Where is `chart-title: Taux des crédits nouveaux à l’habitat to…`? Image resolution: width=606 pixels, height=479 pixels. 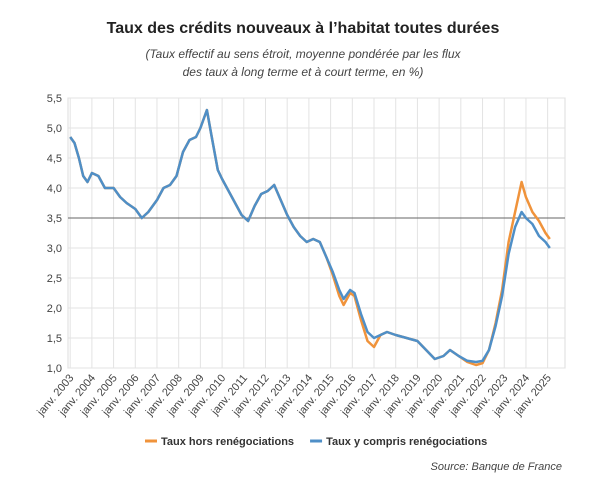 chart-title: Taux des crédits nouveaux à l’habitat to… is located at coordinates (303, 28).